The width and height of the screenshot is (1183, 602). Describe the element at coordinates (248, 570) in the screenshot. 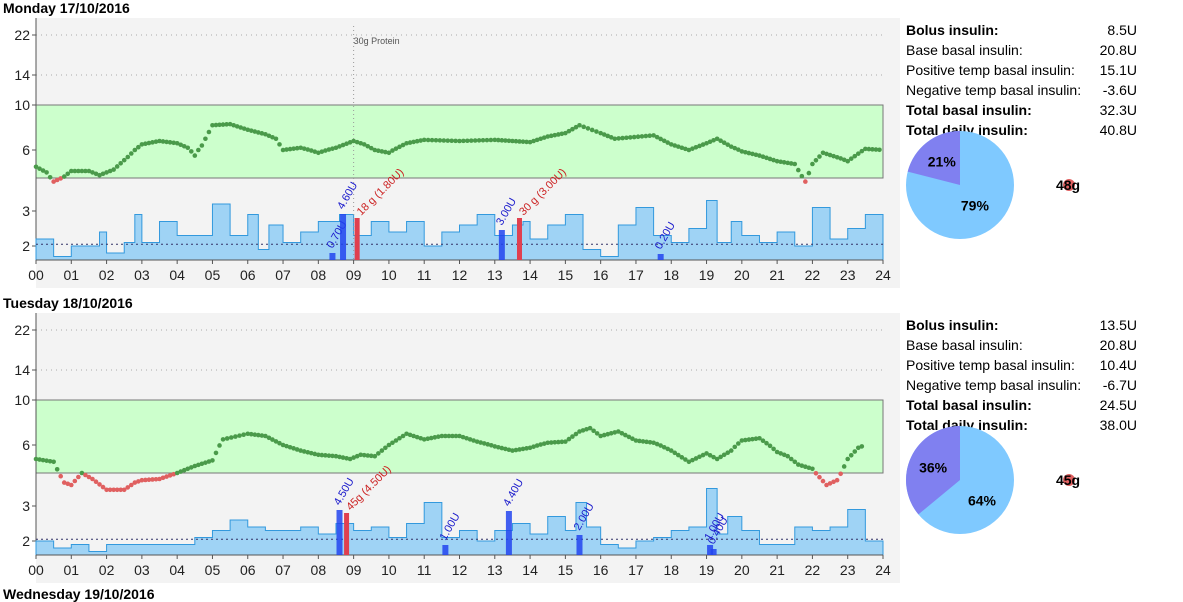

I see `x-tick-label: 06` at that location.